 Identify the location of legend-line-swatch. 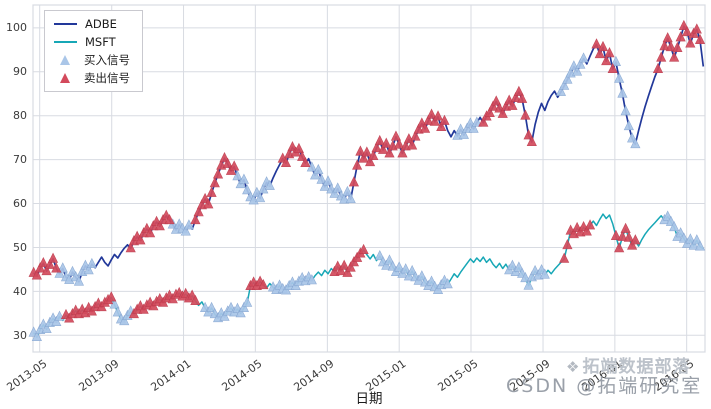
(65, 42).